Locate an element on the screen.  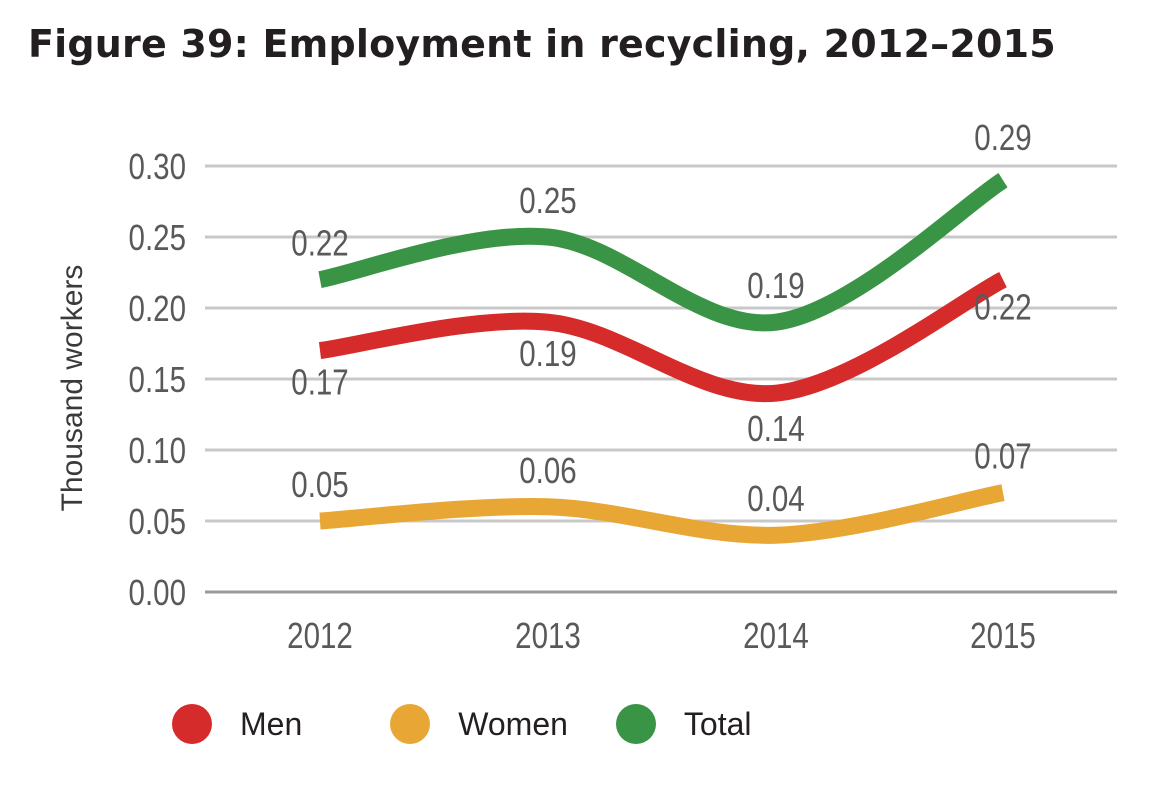
data-label-women: 0.04 is located at coordinates (775, 498).